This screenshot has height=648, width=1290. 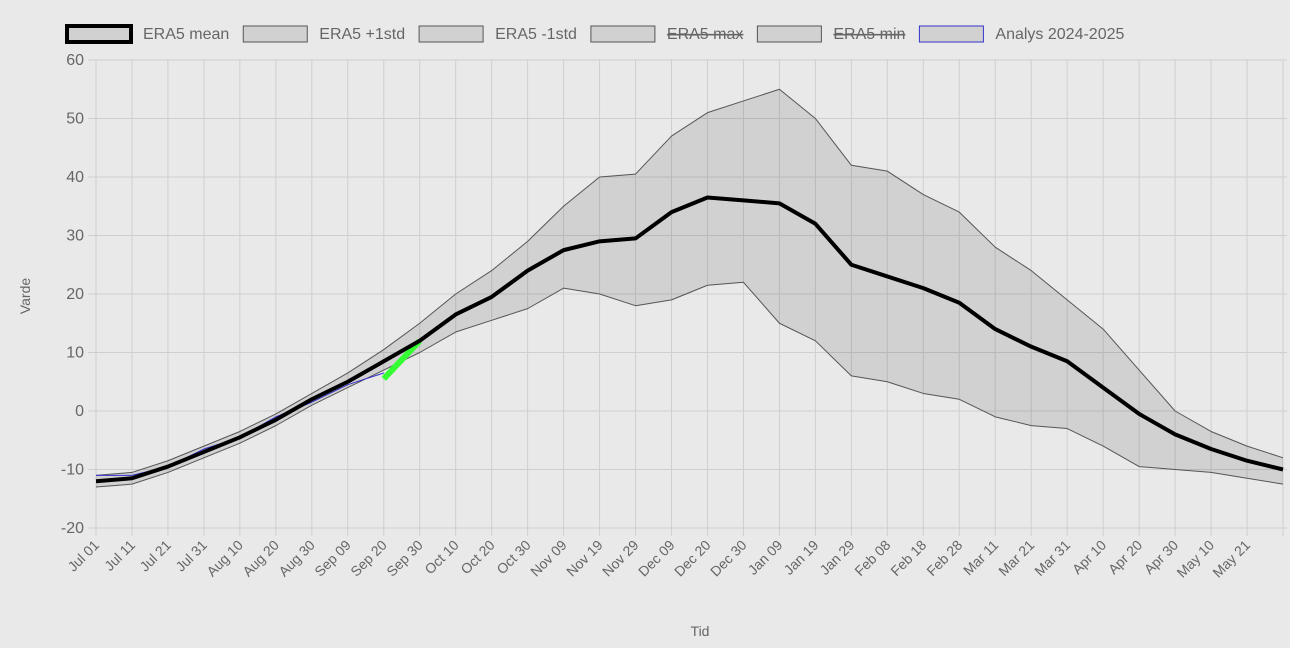 I want to click on y-tick-label: -10, so click(x=72, y=470).